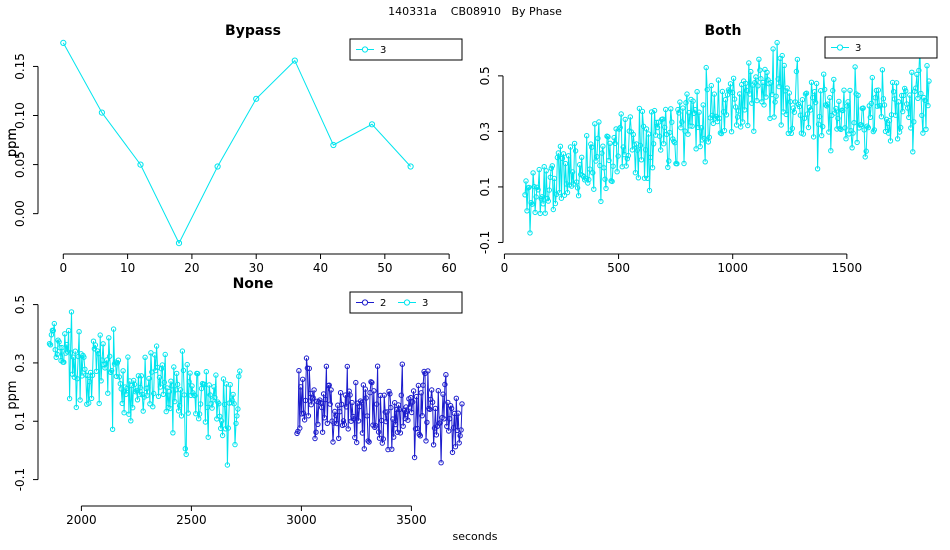  What do you see at coordinates (12, 142) in the screenshot?
I see `y-axis-title: ppm` at bounding box center [12, 142].